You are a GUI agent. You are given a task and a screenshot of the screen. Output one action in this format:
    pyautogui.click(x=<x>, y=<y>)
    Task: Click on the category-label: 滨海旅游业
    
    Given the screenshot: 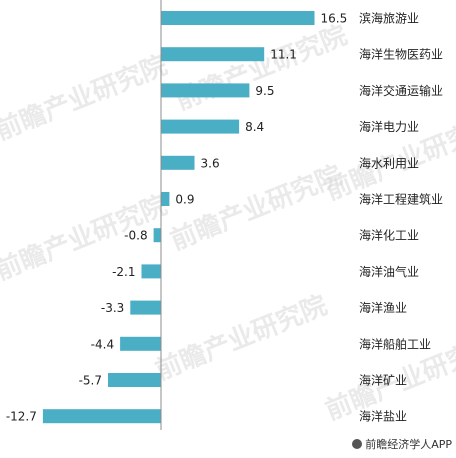 What is the action you would take?
    pyautogui.click(x=389, y=18)
    